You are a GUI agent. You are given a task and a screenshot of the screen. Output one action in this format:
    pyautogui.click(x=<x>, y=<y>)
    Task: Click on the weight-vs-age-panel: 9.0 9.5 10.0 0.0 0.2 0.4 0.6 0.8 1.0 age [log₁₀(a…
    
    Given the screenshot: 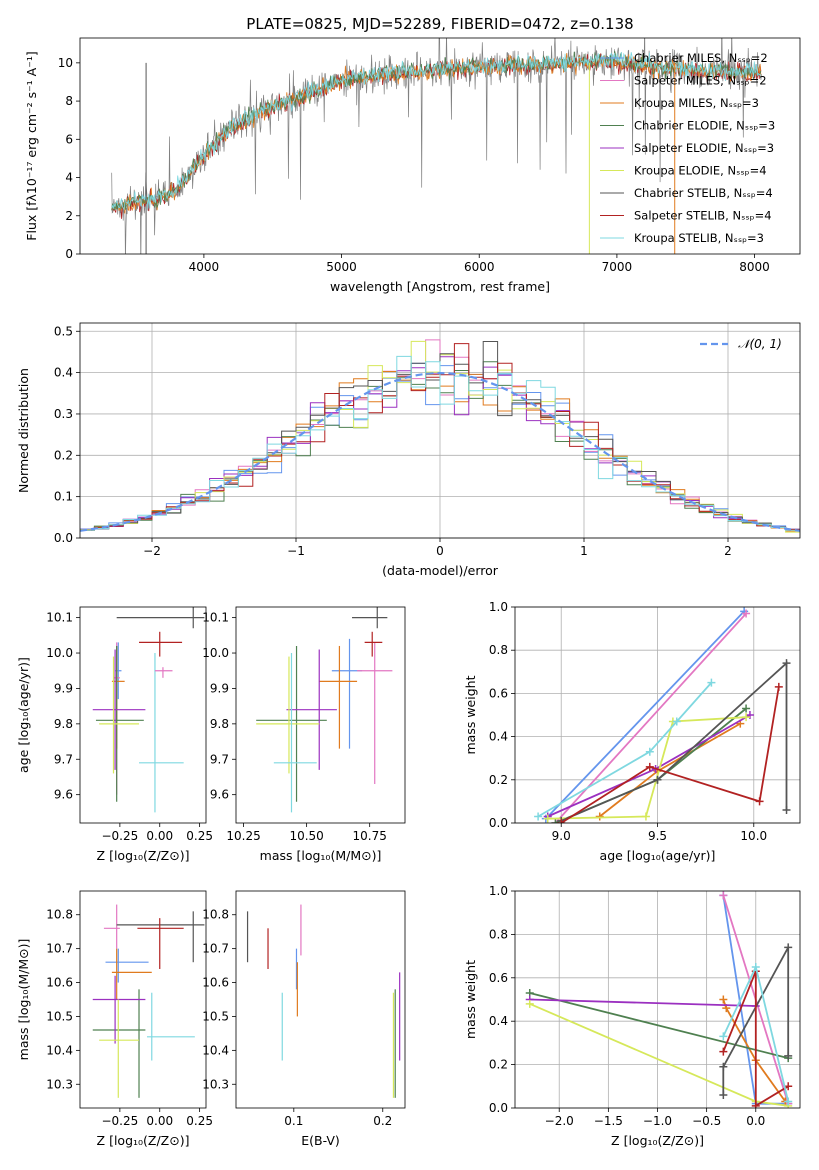 What is the action you would take?
    pyautogui.click(x=632, y=731)
    